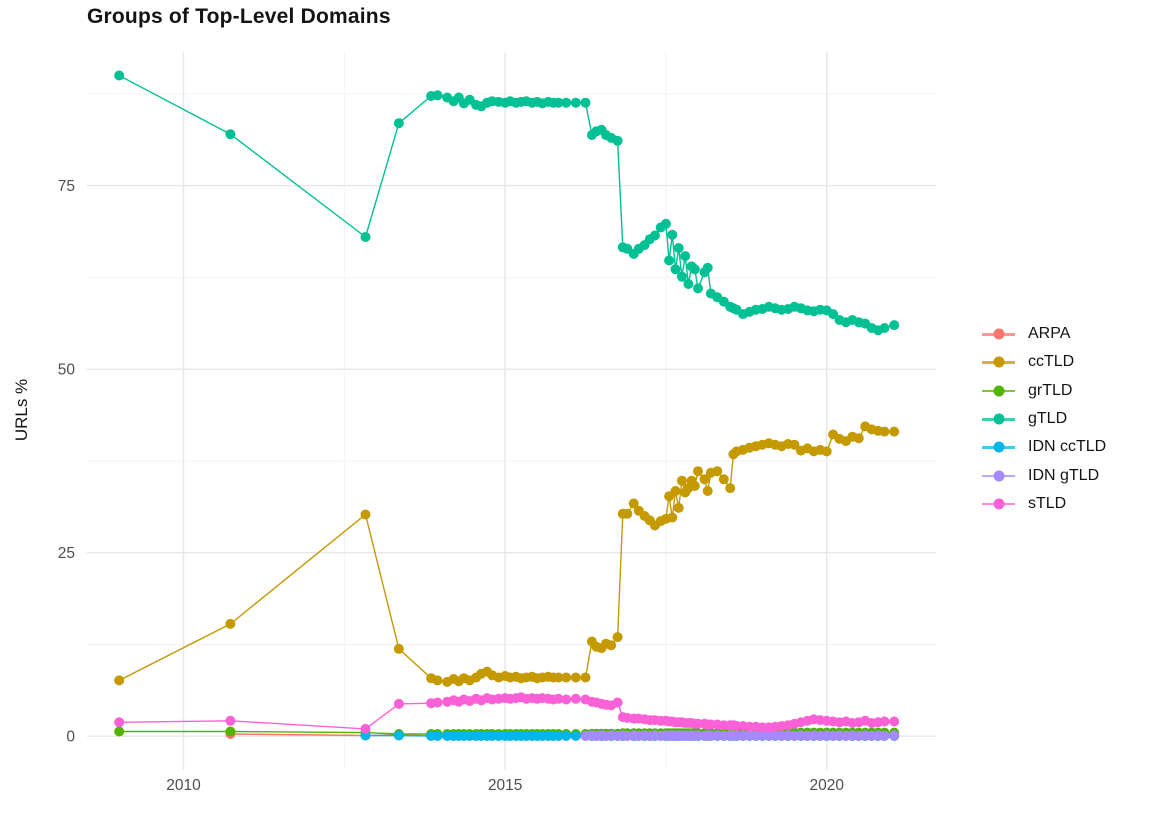  Describe the element at coordinates (1048, 419) in the screenshot. I see `legend-label: gTLD` at that location.